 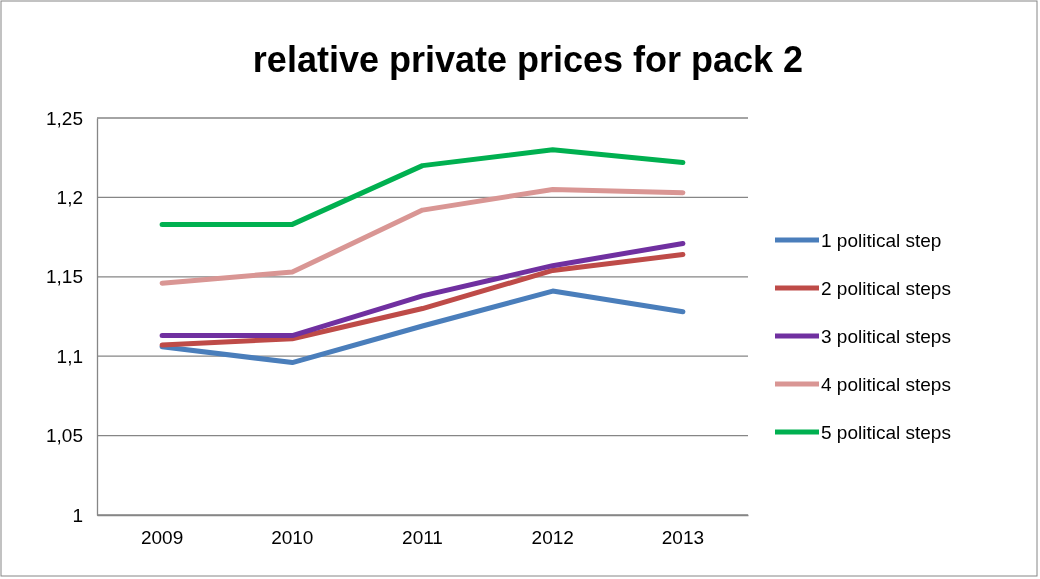 What do you see at coordinates (886, 384) in the screenshot?
I see `legend-label: 4 political steps` at bounding box center [886, 384].